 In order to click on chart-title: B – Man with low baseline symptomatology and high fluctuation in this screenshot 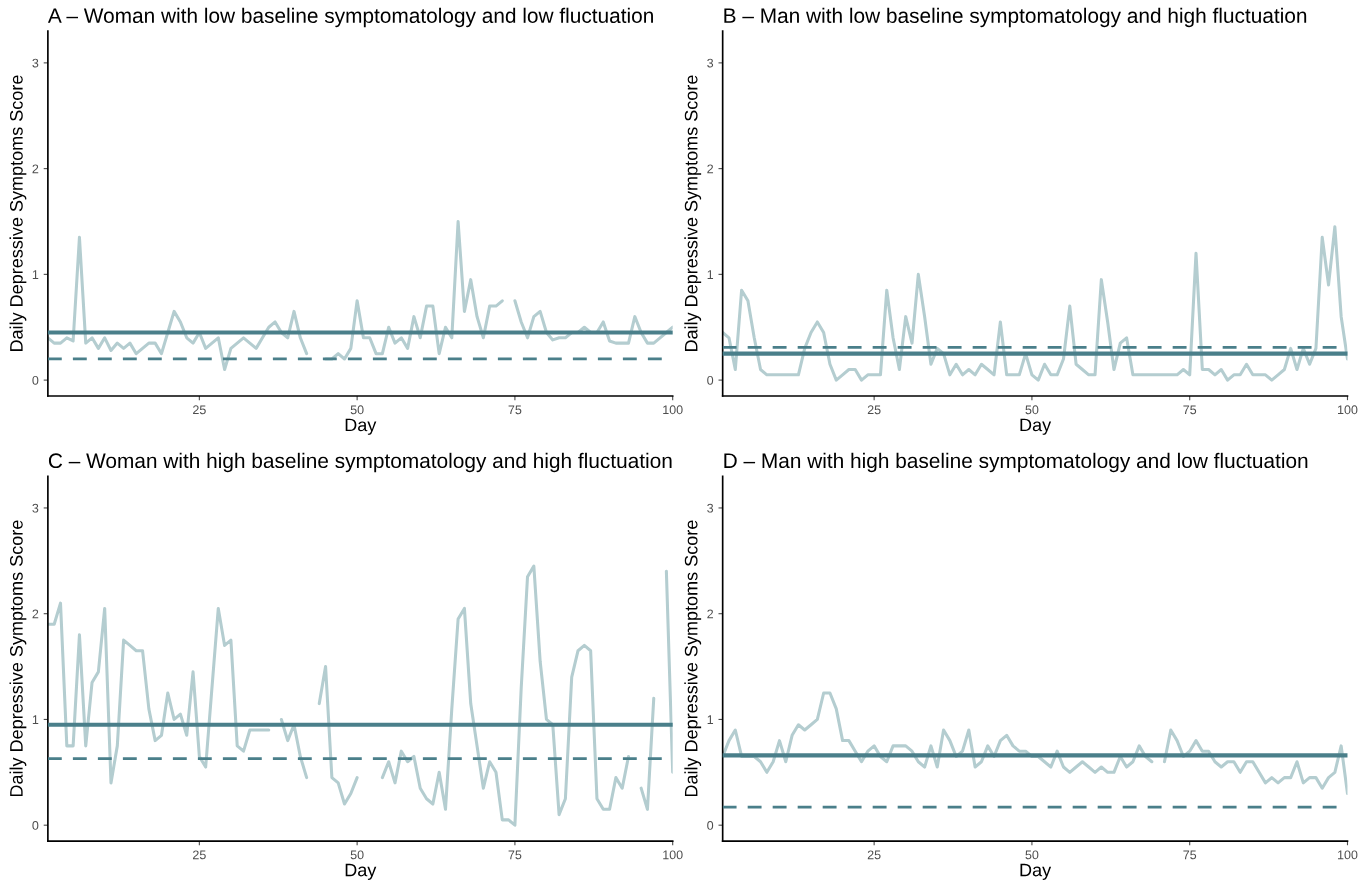, I will do `click(1015, 17)`.